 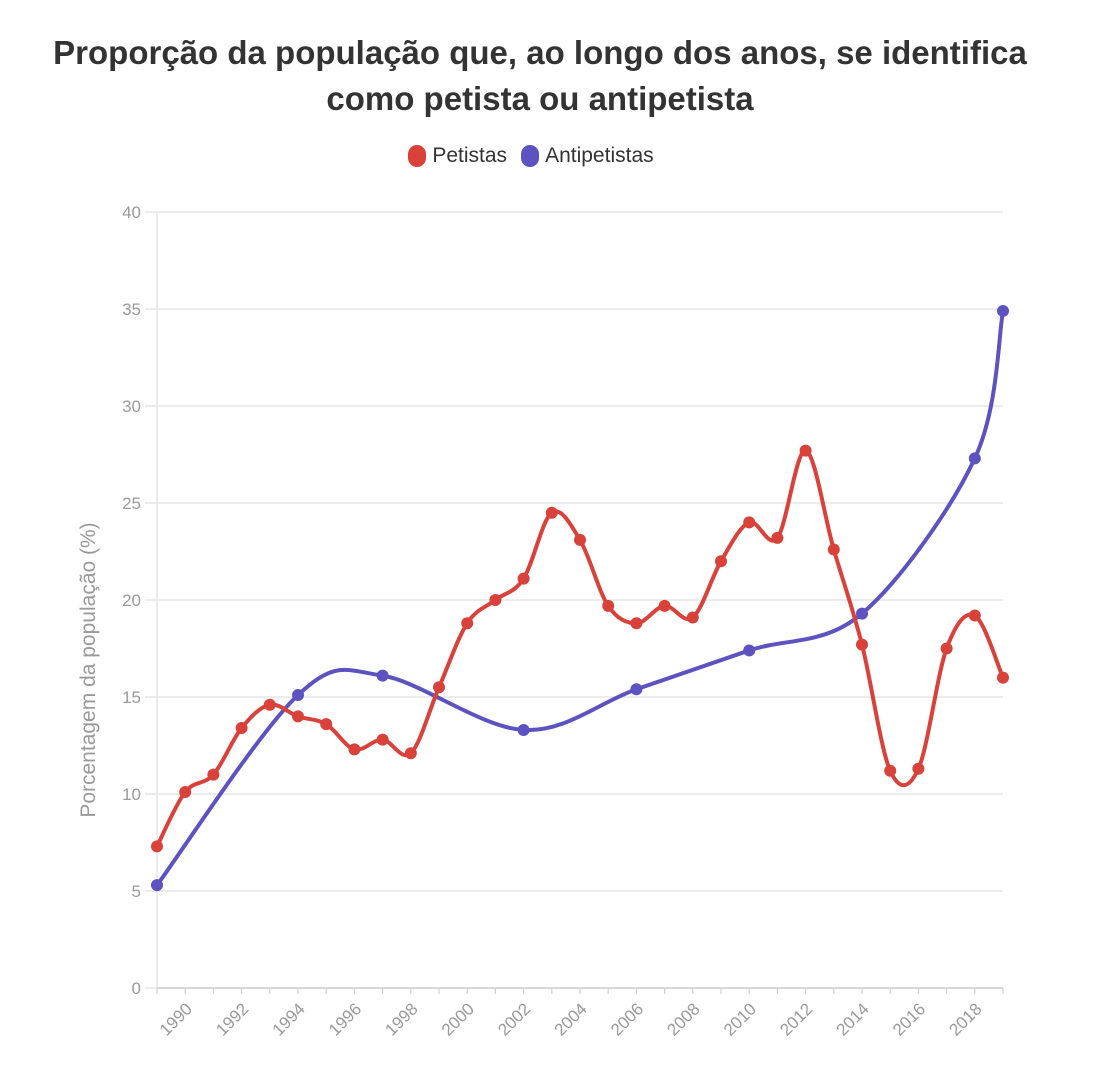 What do you see at coordinates (345, 1019) in the screenshot?
I see `x-tick-label-1996: 1996` at bounding box center [345, 1019].